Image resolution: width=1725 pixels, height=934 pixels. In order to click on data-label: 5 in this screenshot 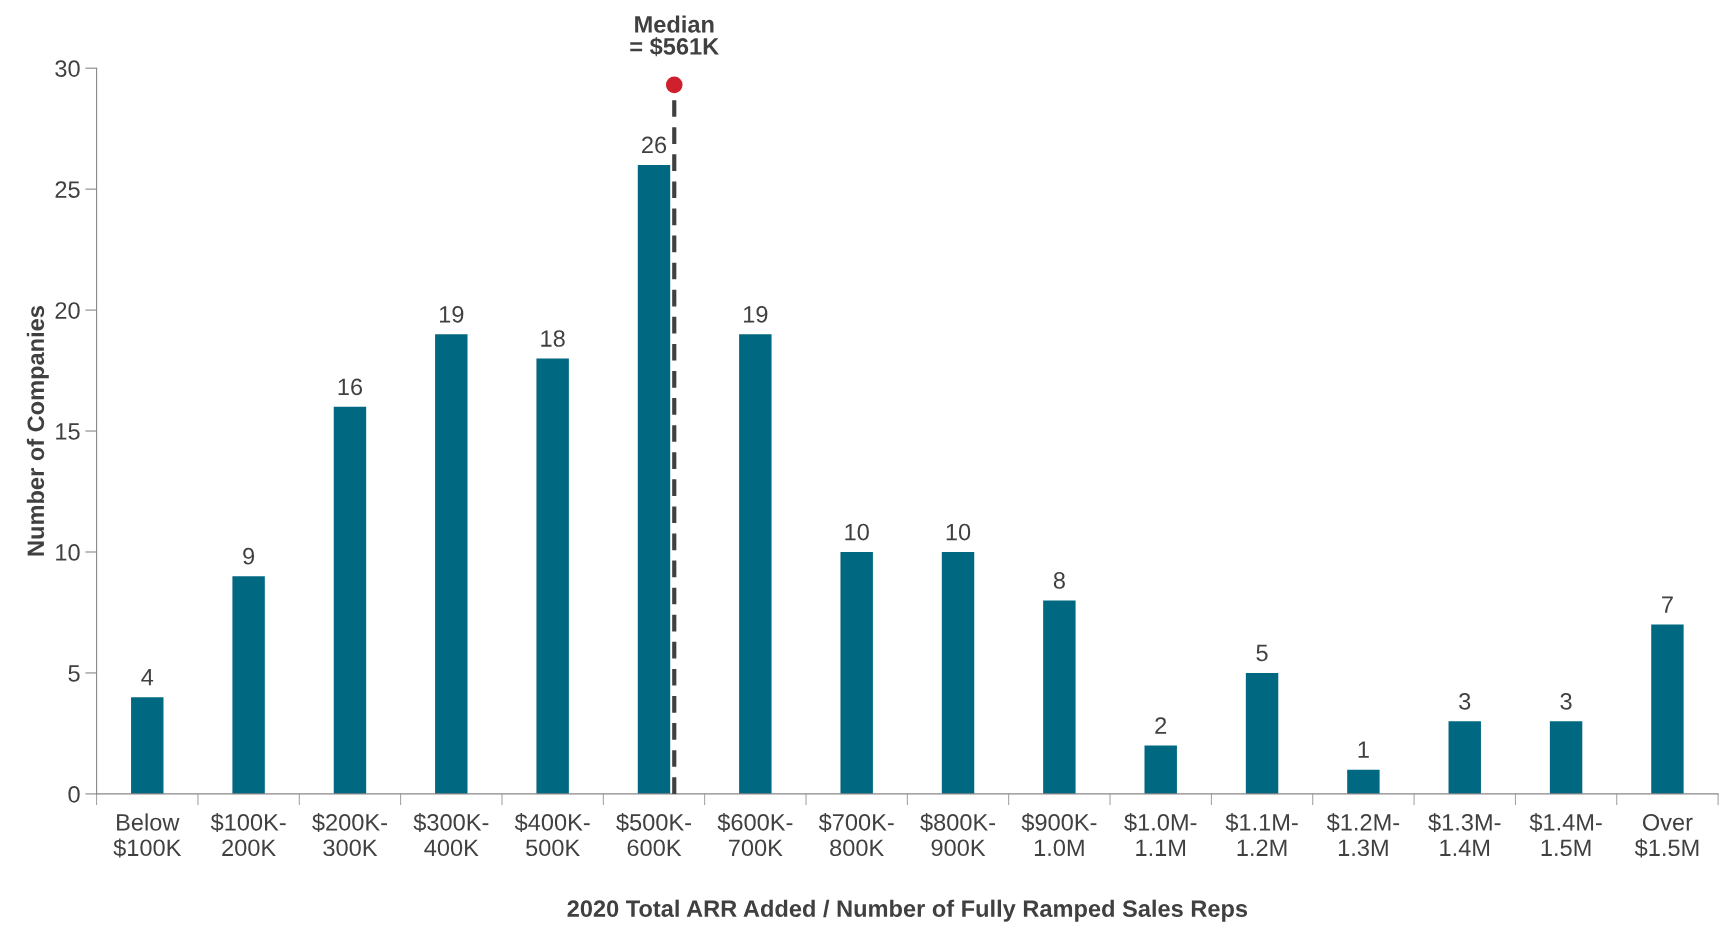, I will do `click(1262, 653)`.